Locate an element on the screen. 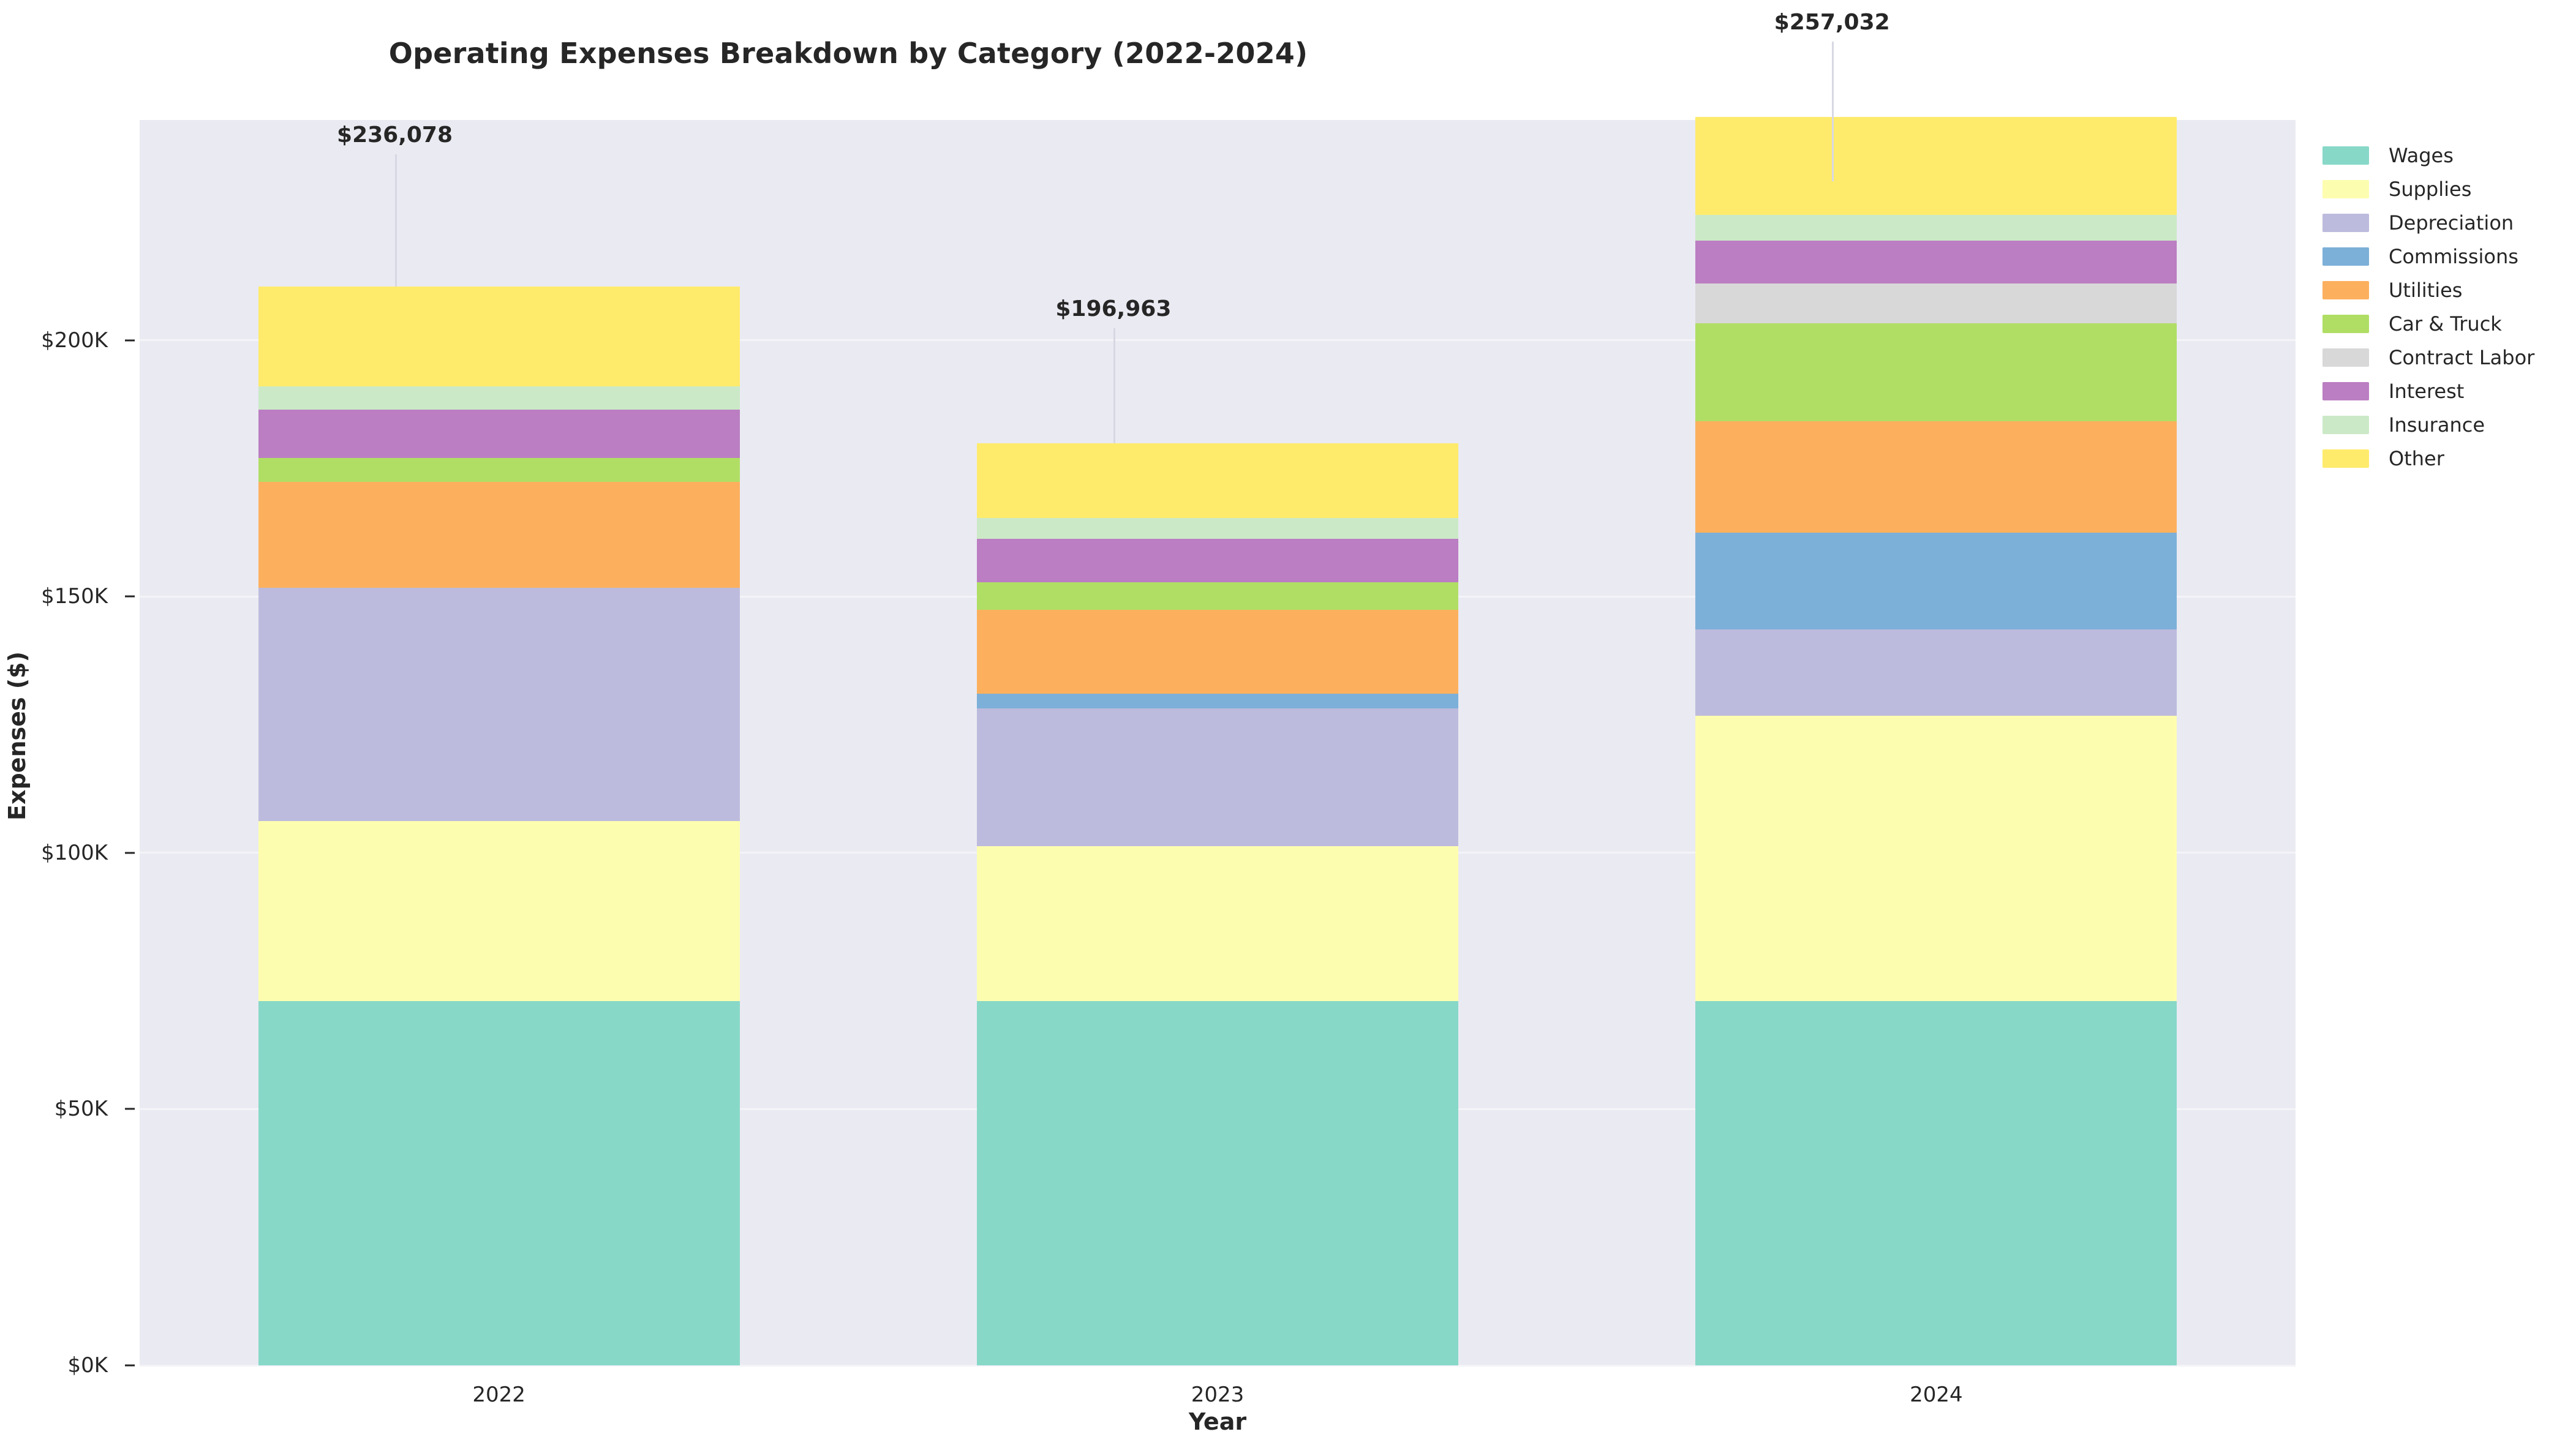  legend-item-interest: Interest is located at coordinates (2435, 391).